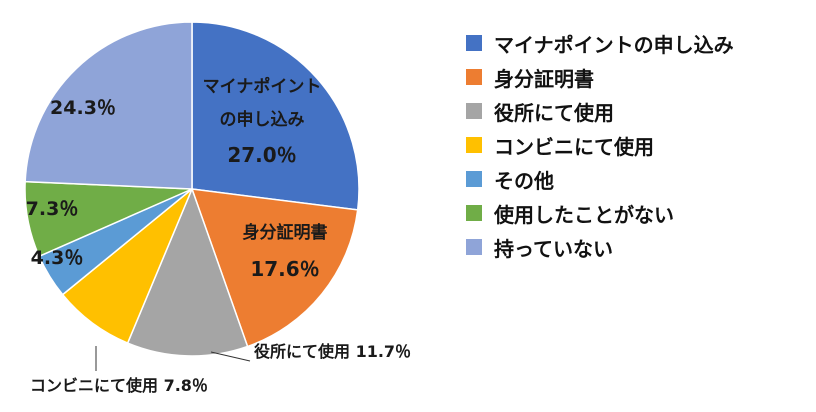 The width and height of the screenshot is (816, 412). I want to click on legend-label: 持っていない, so click(553, 248).